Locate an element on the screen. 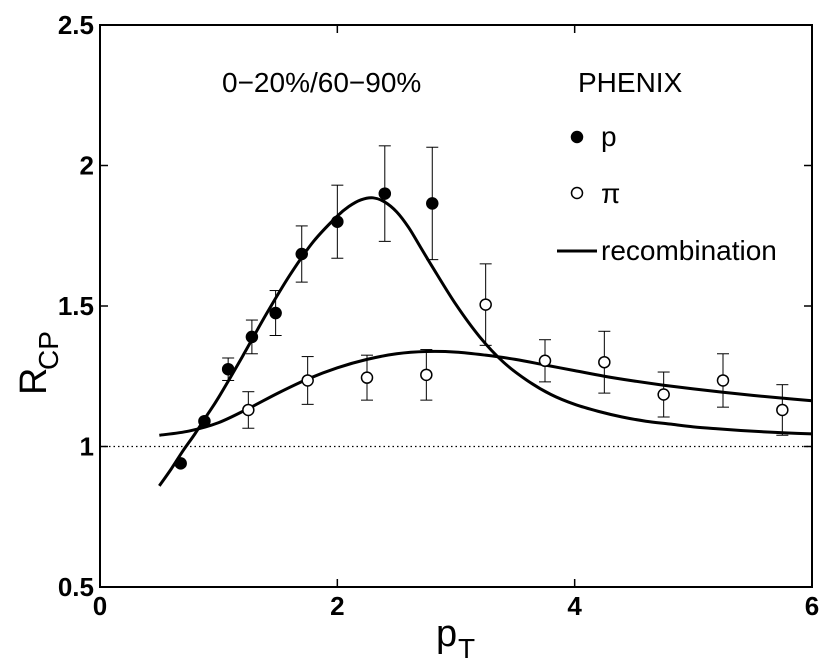  legend: PHENIX p π recombination is located at coordinates (667, 166).